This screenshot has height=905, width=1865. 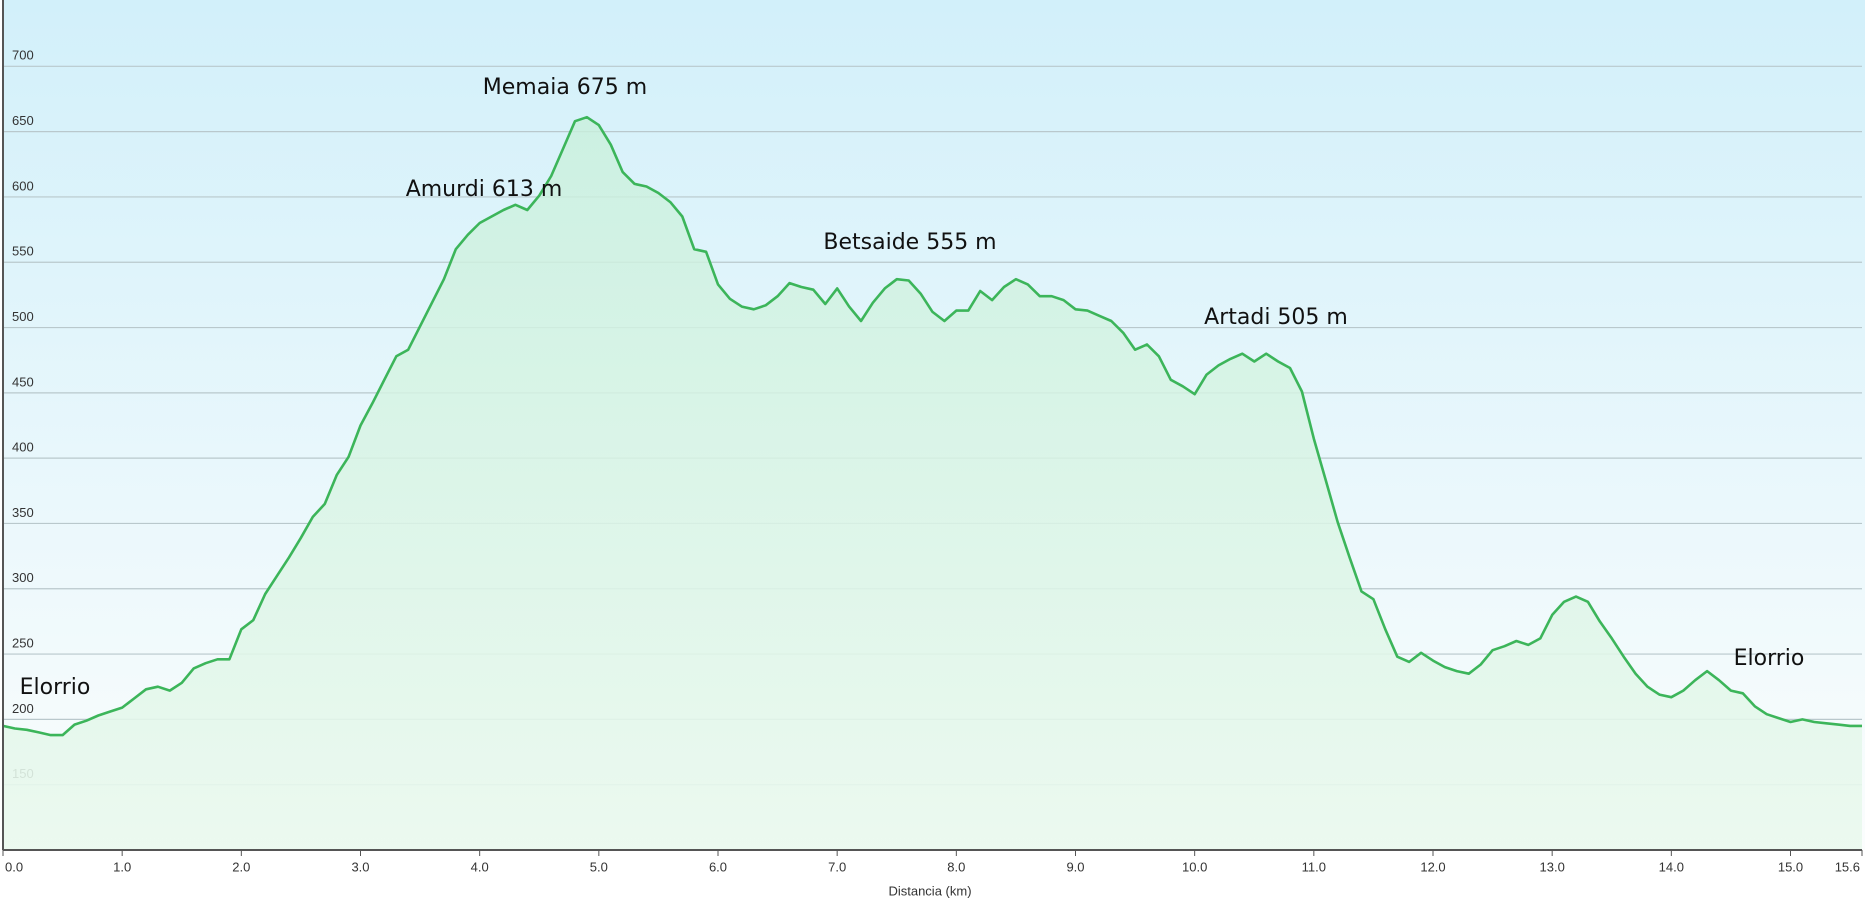 What do you see at coordinates (241, 866) in the screenshot?
I see `x-tick-label: 2.0` at bounding box center [241, 866].